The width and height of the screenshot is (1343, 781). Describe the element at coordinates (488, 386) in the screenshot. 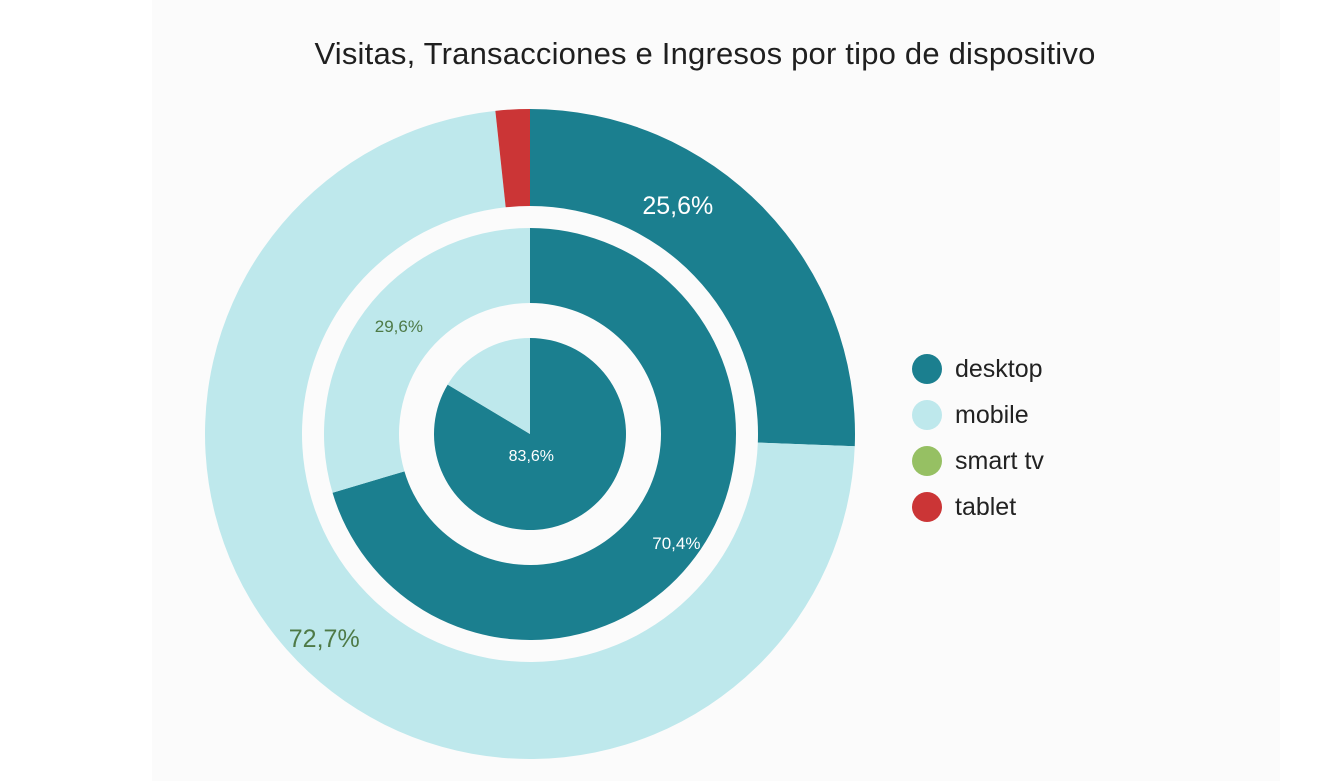

I see `slice-ingresos-mobile` at that location.